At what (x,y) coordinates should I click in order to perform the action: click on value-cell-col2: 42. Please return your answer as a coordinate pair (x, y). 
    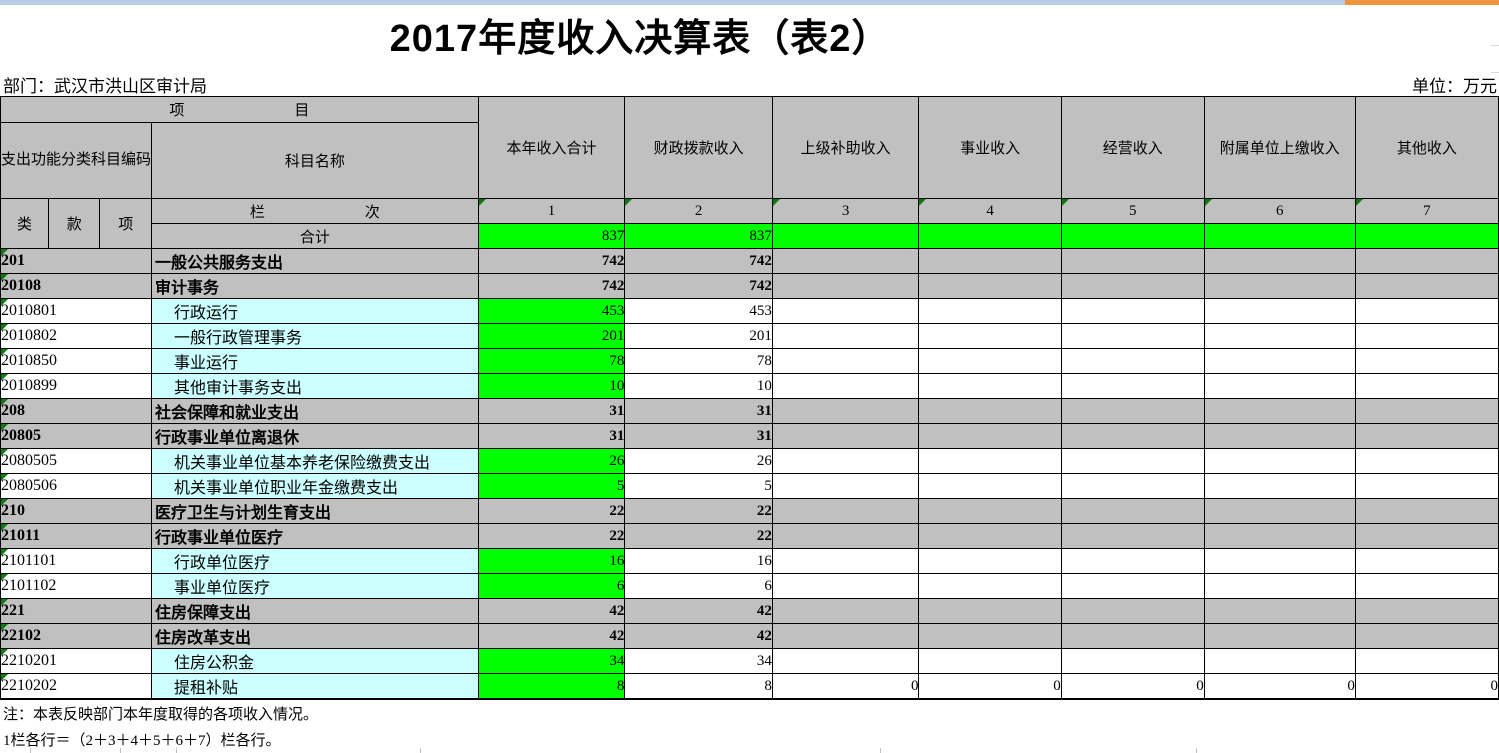
    Looking at the image, I should click on (698, 611).